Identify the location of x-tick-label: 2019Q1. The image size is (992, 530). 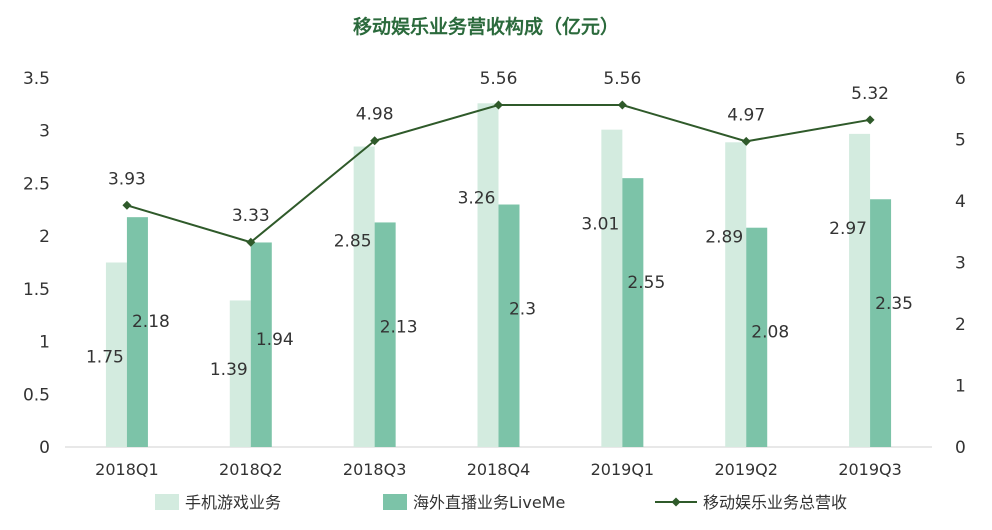
(623, 469).